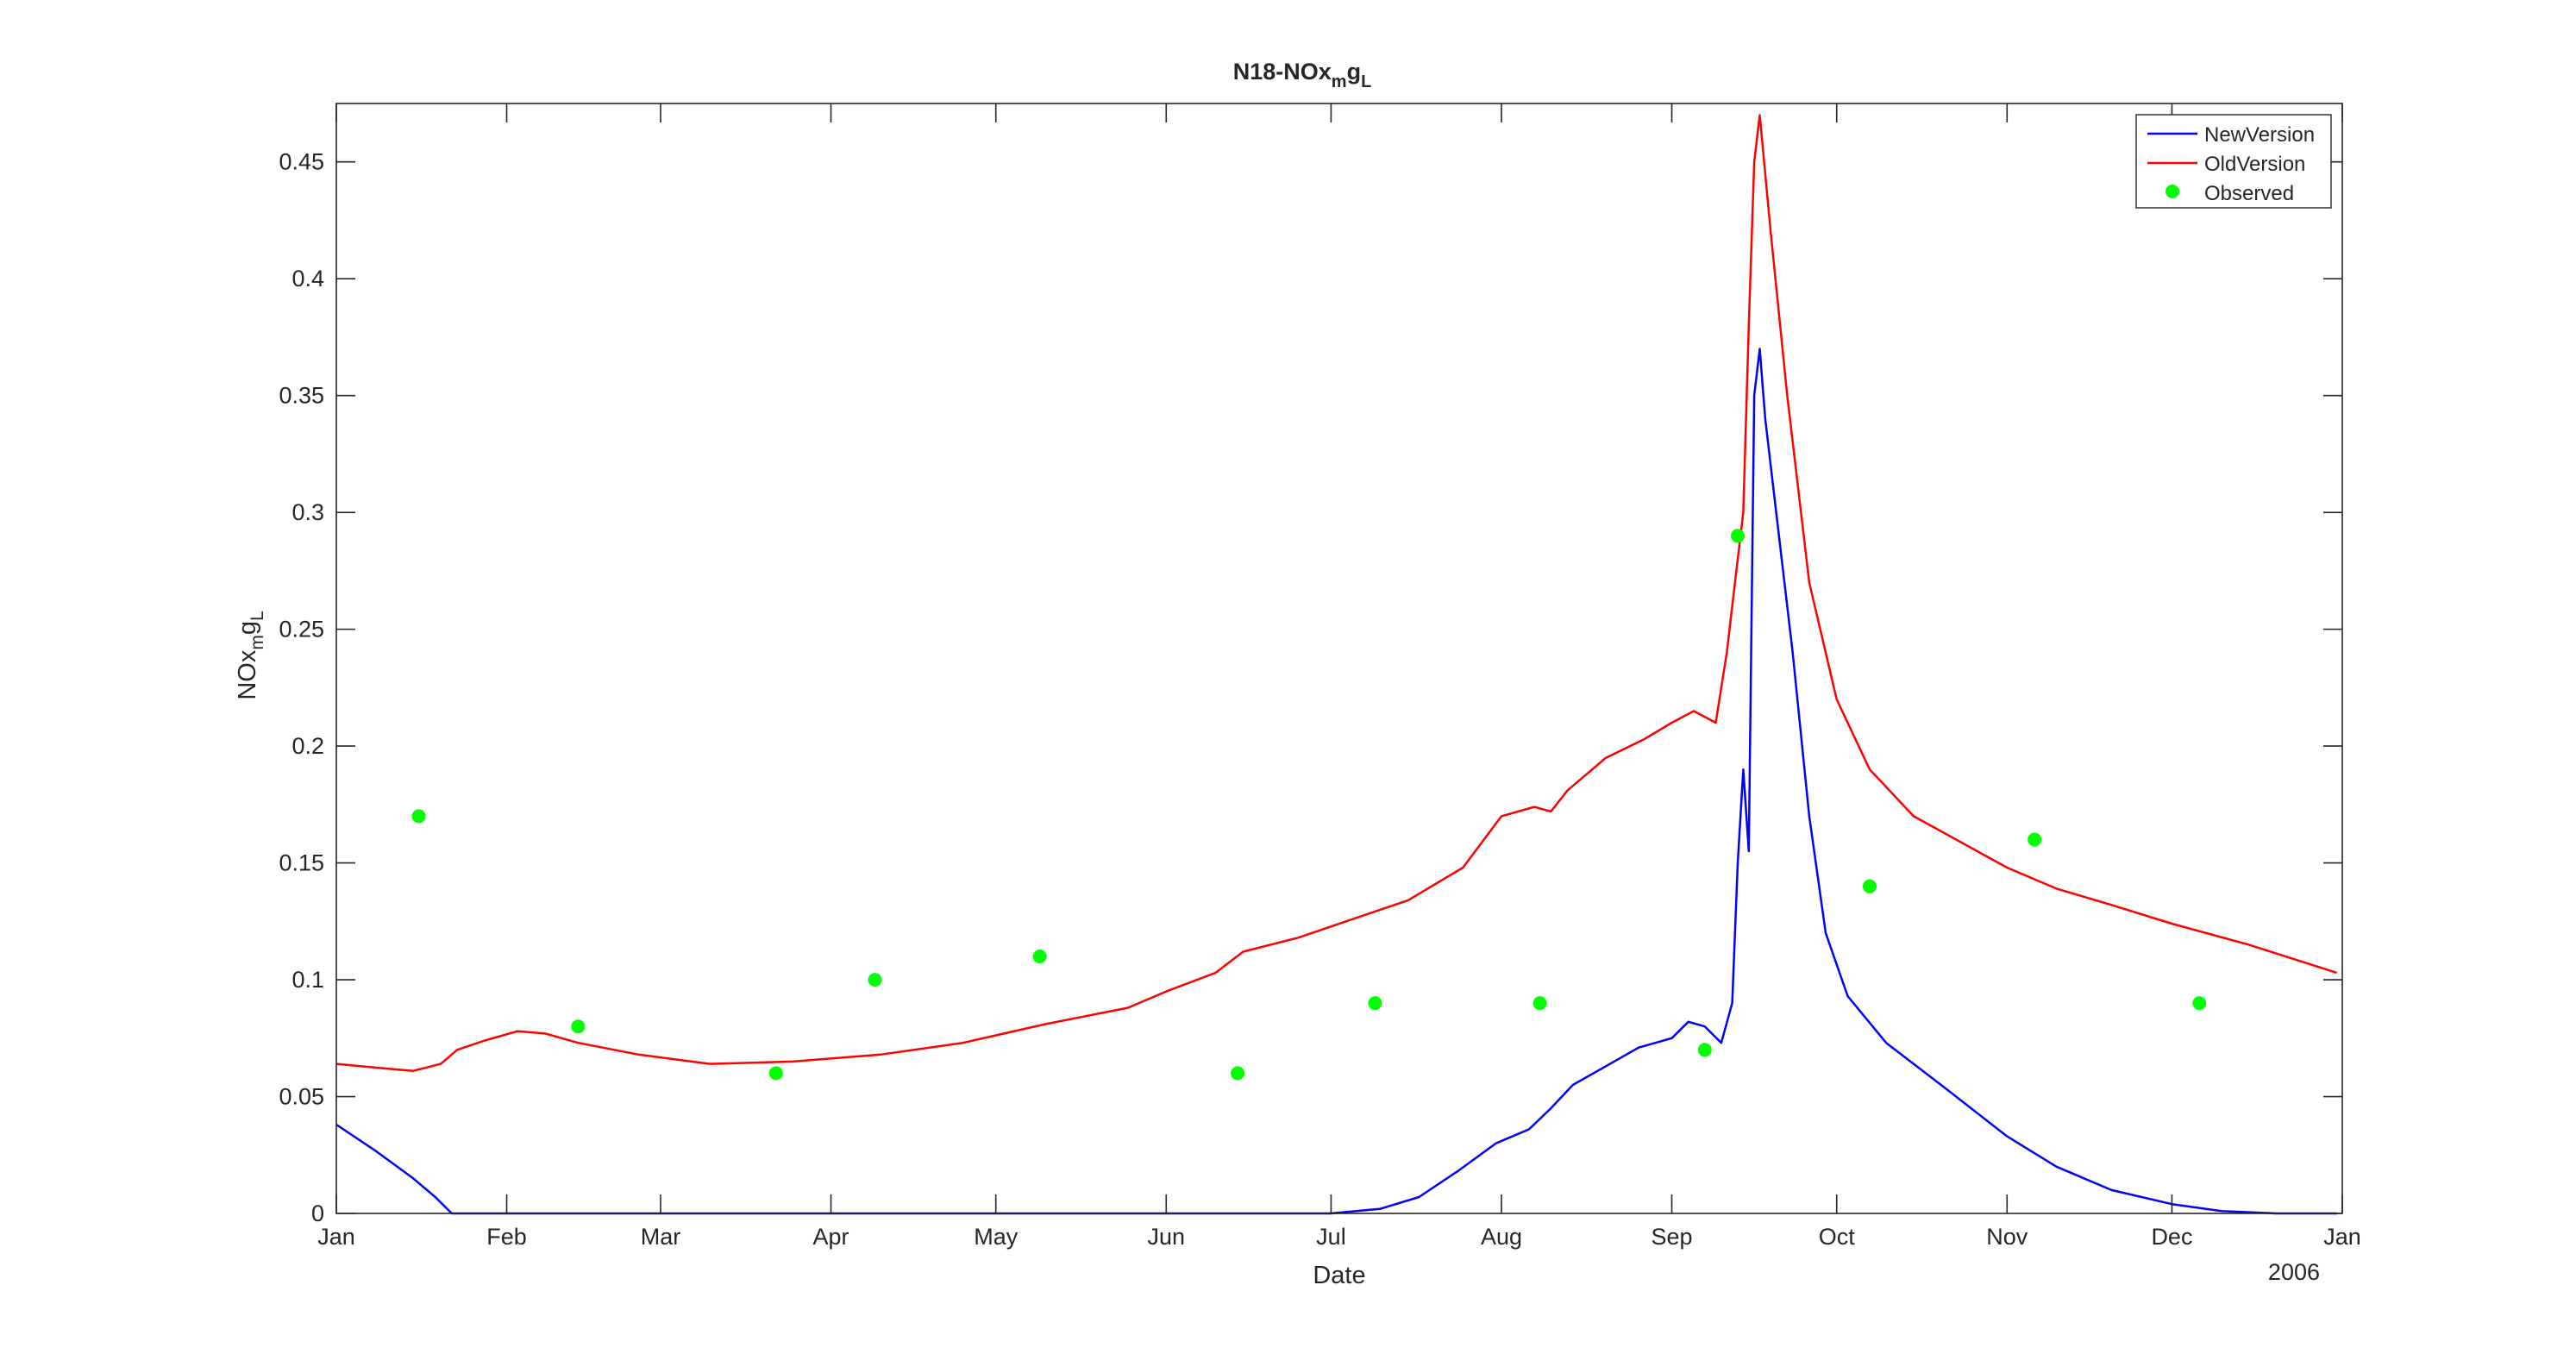 Image resolution: width=2576 pixels, height=1354 pixels. What do you see at coordinates (301, 396) in the screenshot?
I see `y-tick-label: 0.35` at bounding box center [301, 396].